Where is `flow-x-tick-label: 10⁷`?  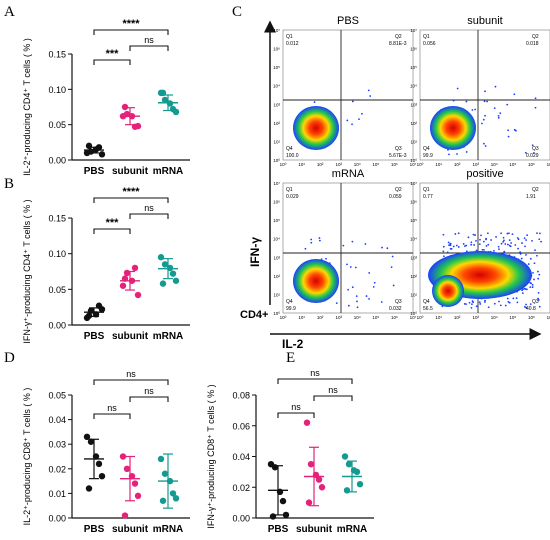 flow-x-tick-label: 10⁷ is located at coordinates (548, 164).